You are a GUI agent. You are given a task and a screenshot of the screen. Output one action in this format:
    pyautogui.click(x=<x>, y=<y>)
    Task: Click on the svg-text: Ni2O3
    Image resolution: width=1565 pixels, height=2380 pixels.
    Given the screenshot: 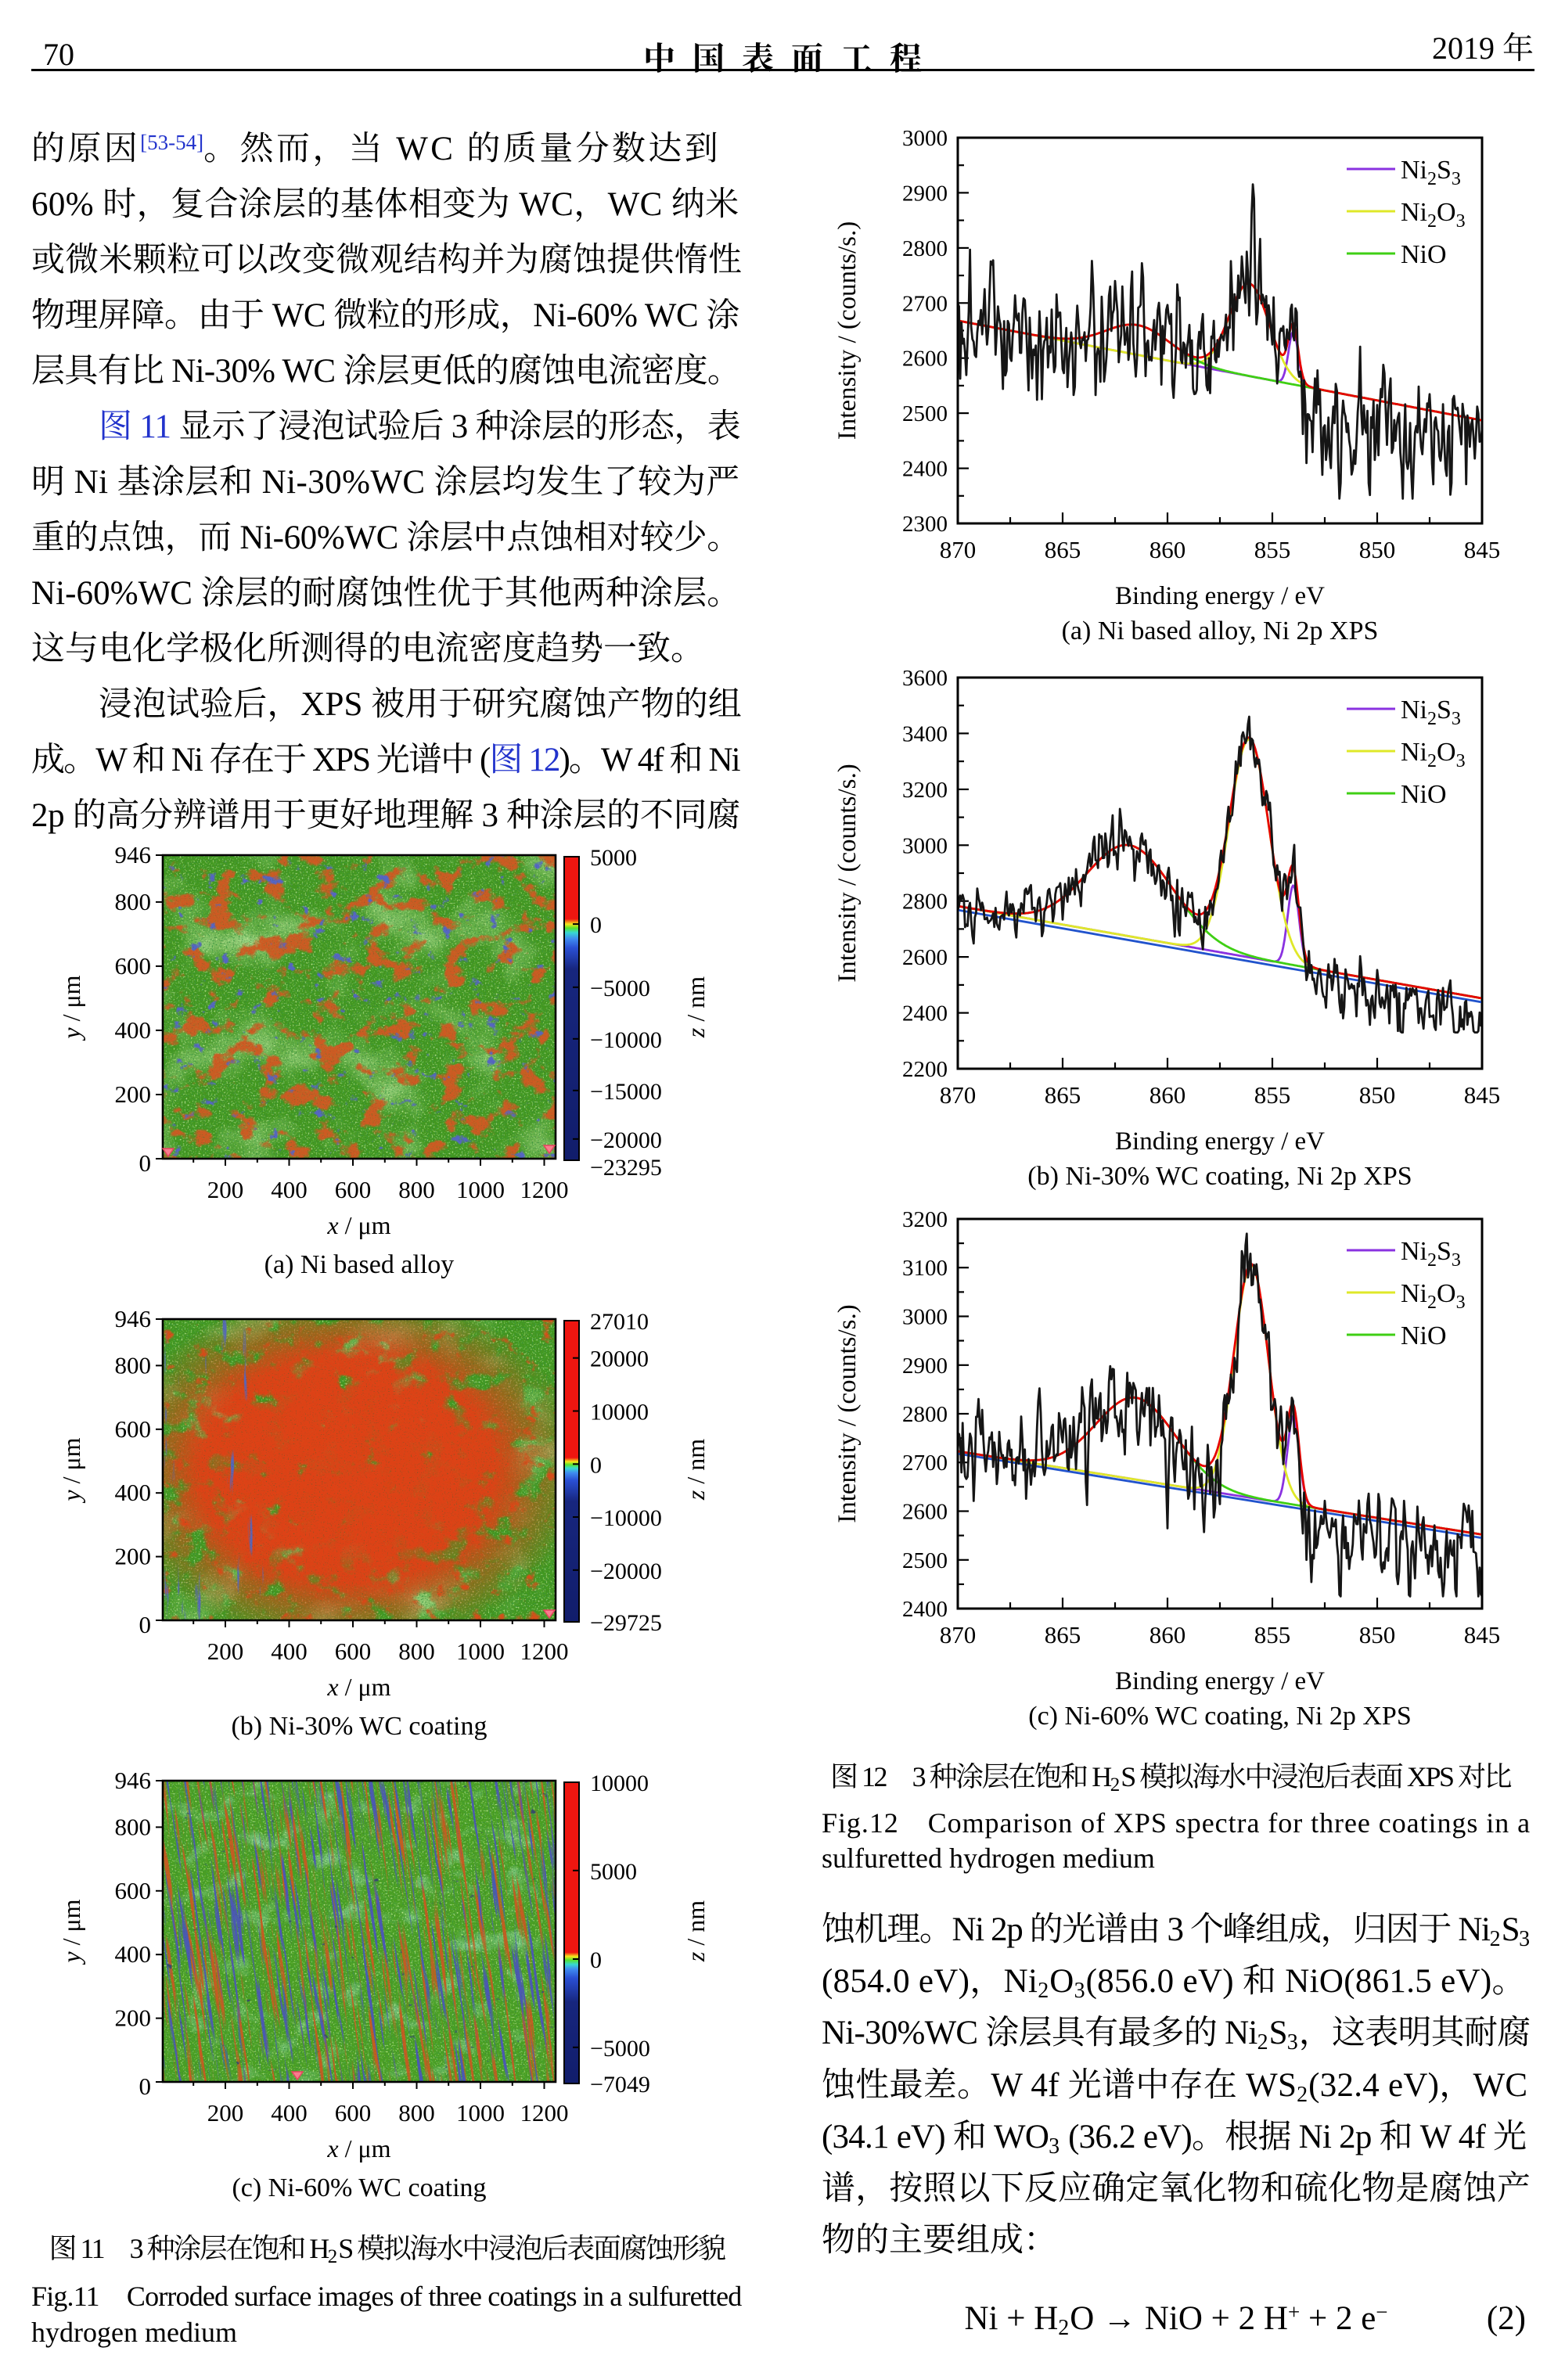 What is the action you would take?
    pyautogui.click(x=1433, y=754)
    